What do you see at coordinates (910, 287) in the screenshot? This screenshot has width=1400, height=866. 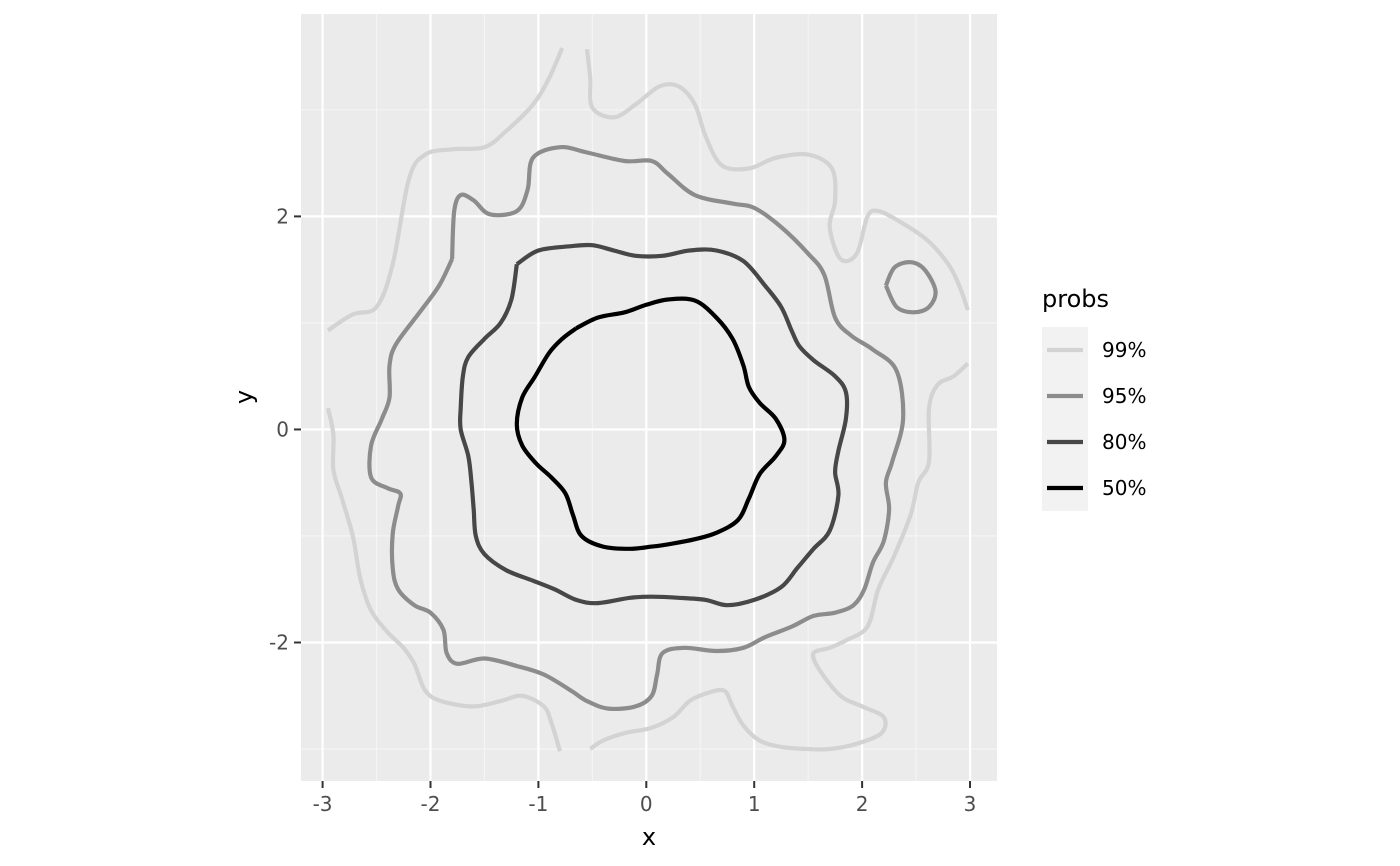 I see `contour-95pct` at bounding box center [910, 287].